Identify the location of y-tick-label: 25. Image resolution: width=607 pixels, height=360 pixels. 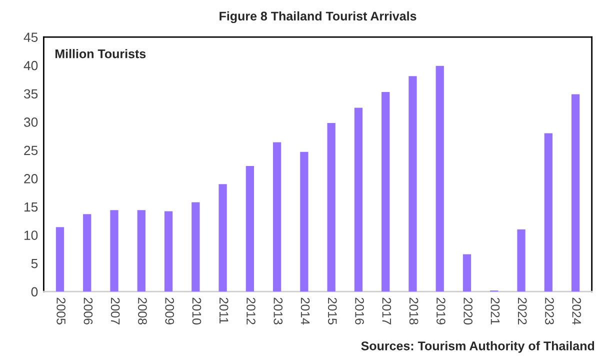
(31, 151).